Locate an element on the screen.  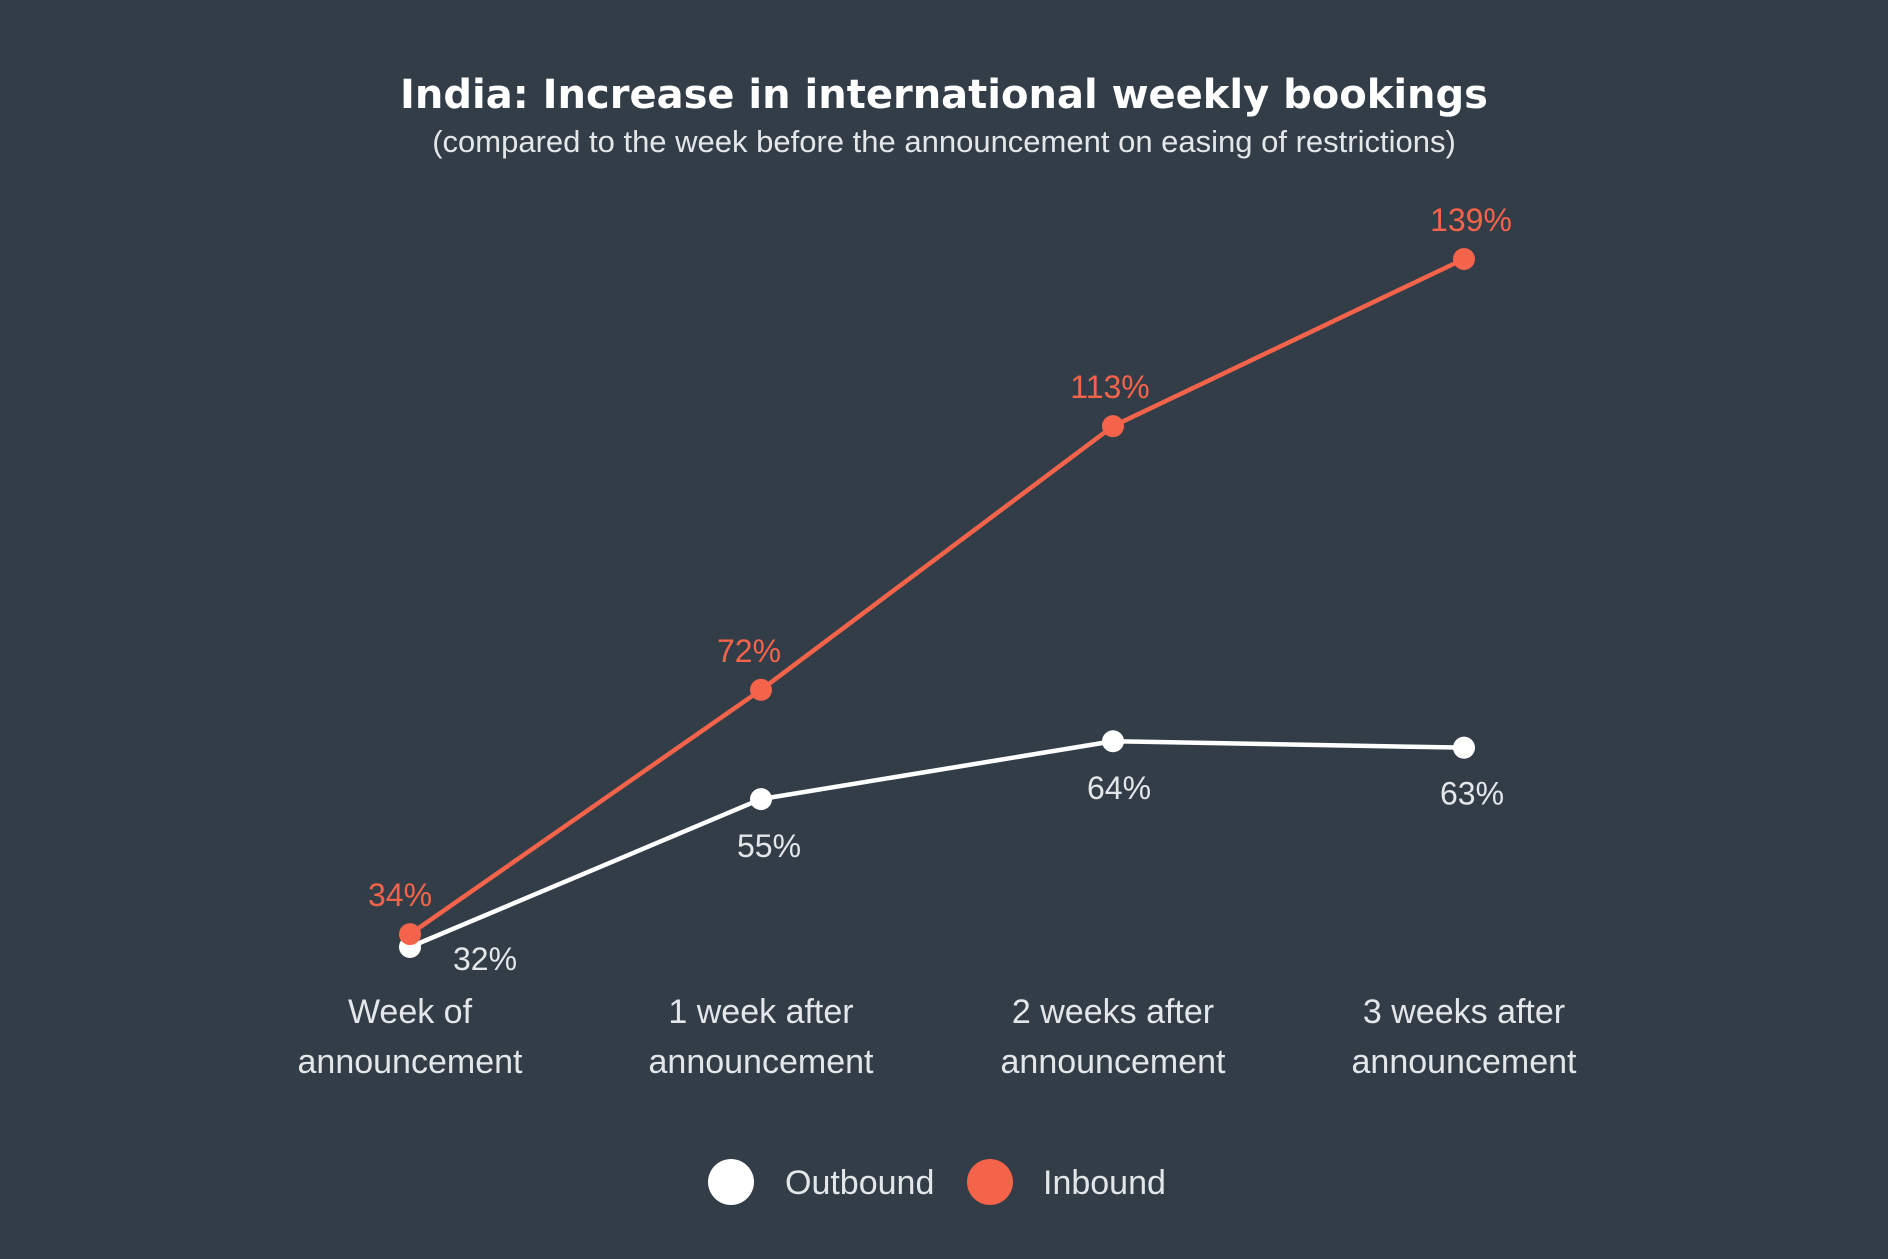
outbound-value-label: 63% is located at coordinates (1472, 794).